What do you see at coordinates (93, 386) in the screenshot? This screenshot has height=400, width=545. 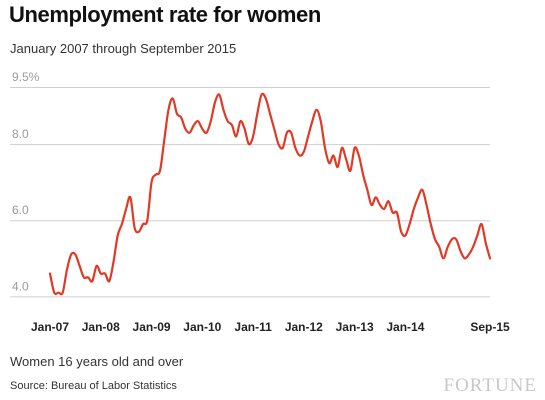 I see `source-credit: Source: Bureau of Labor Statistics` at bounding box center [93, 386].